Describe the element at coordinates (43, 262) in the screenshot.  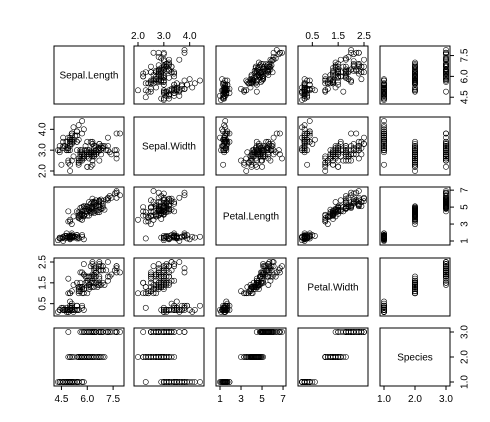
I see `y-tick-label-petal-width: 2.5` at that location.